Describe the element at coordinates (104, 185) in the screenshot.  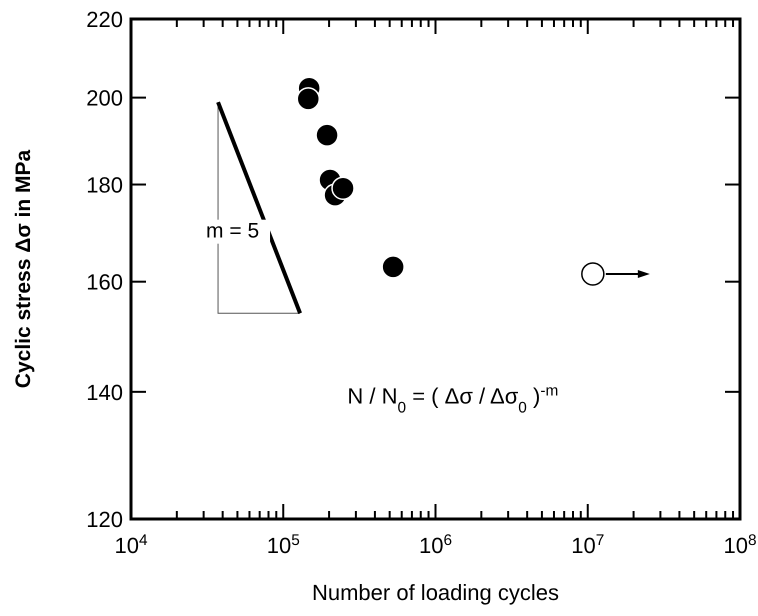
I see `y-tick-label: 180` at that location.